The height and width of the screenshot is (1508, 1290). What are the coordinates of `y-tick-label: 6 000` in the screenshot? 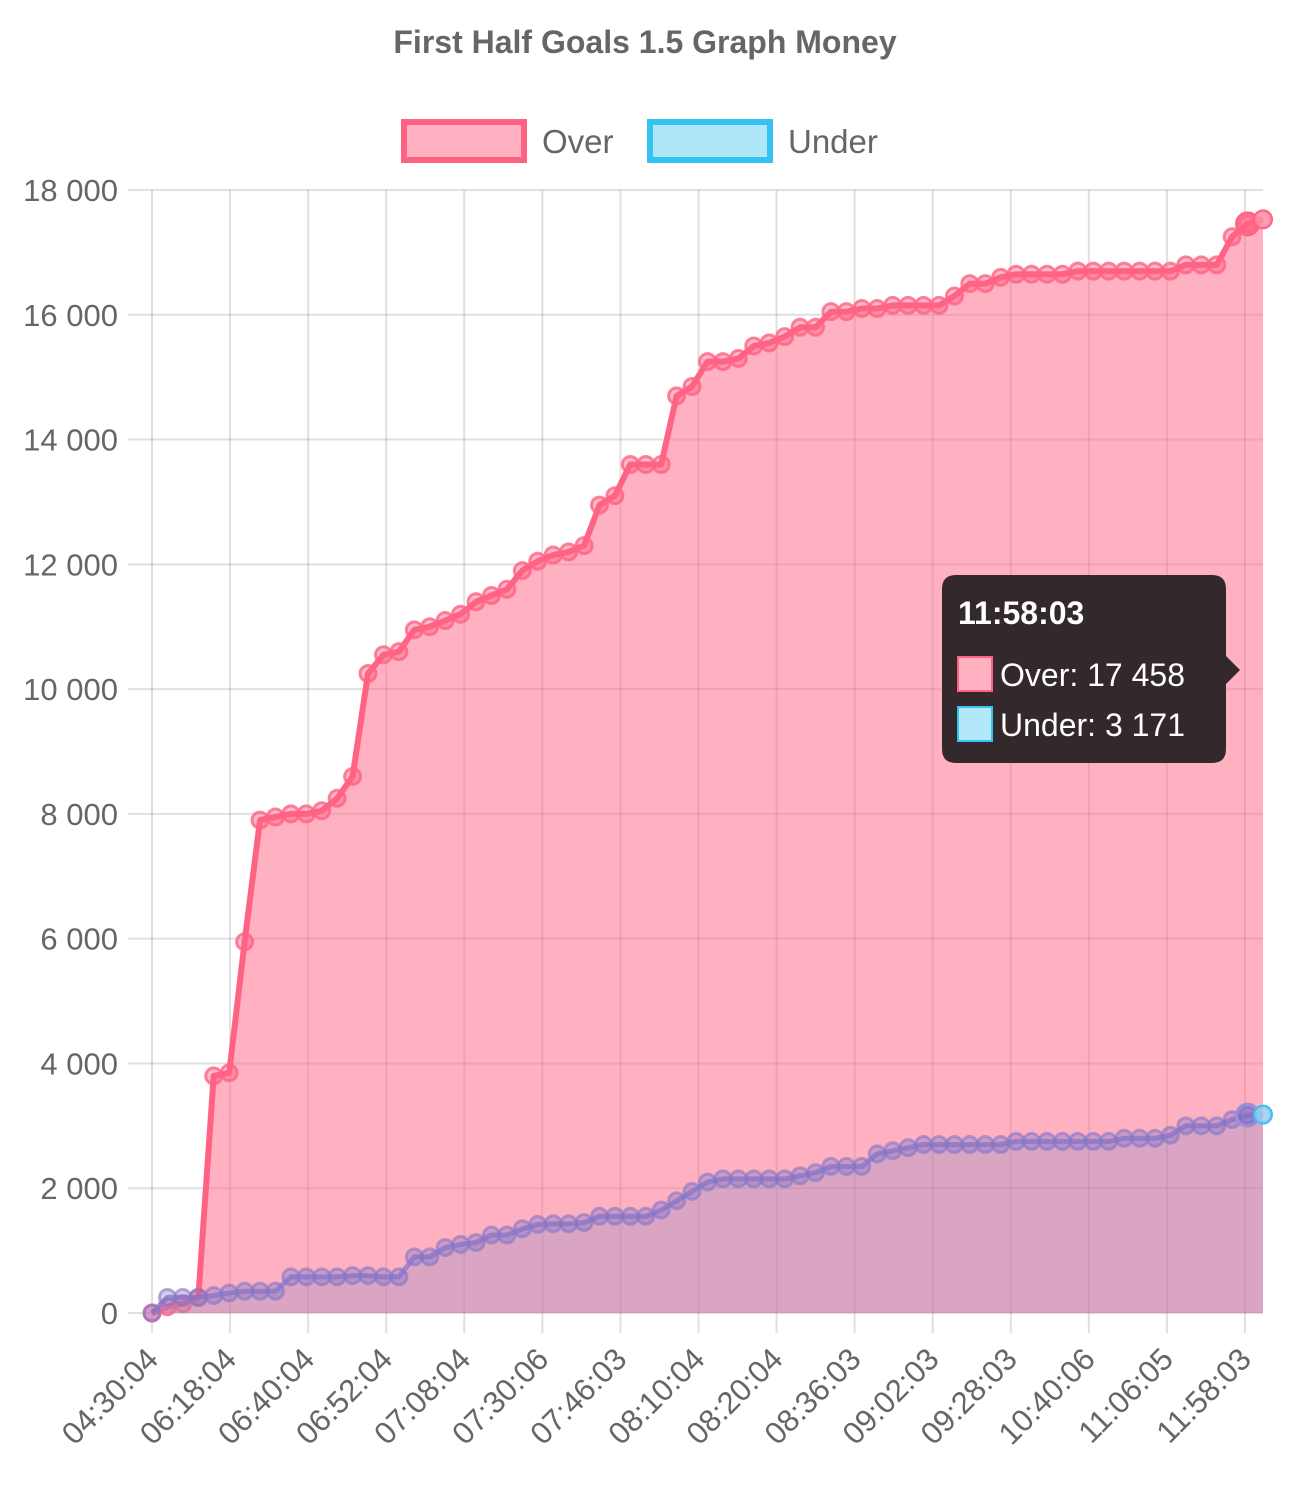 It's located at (79, 939).